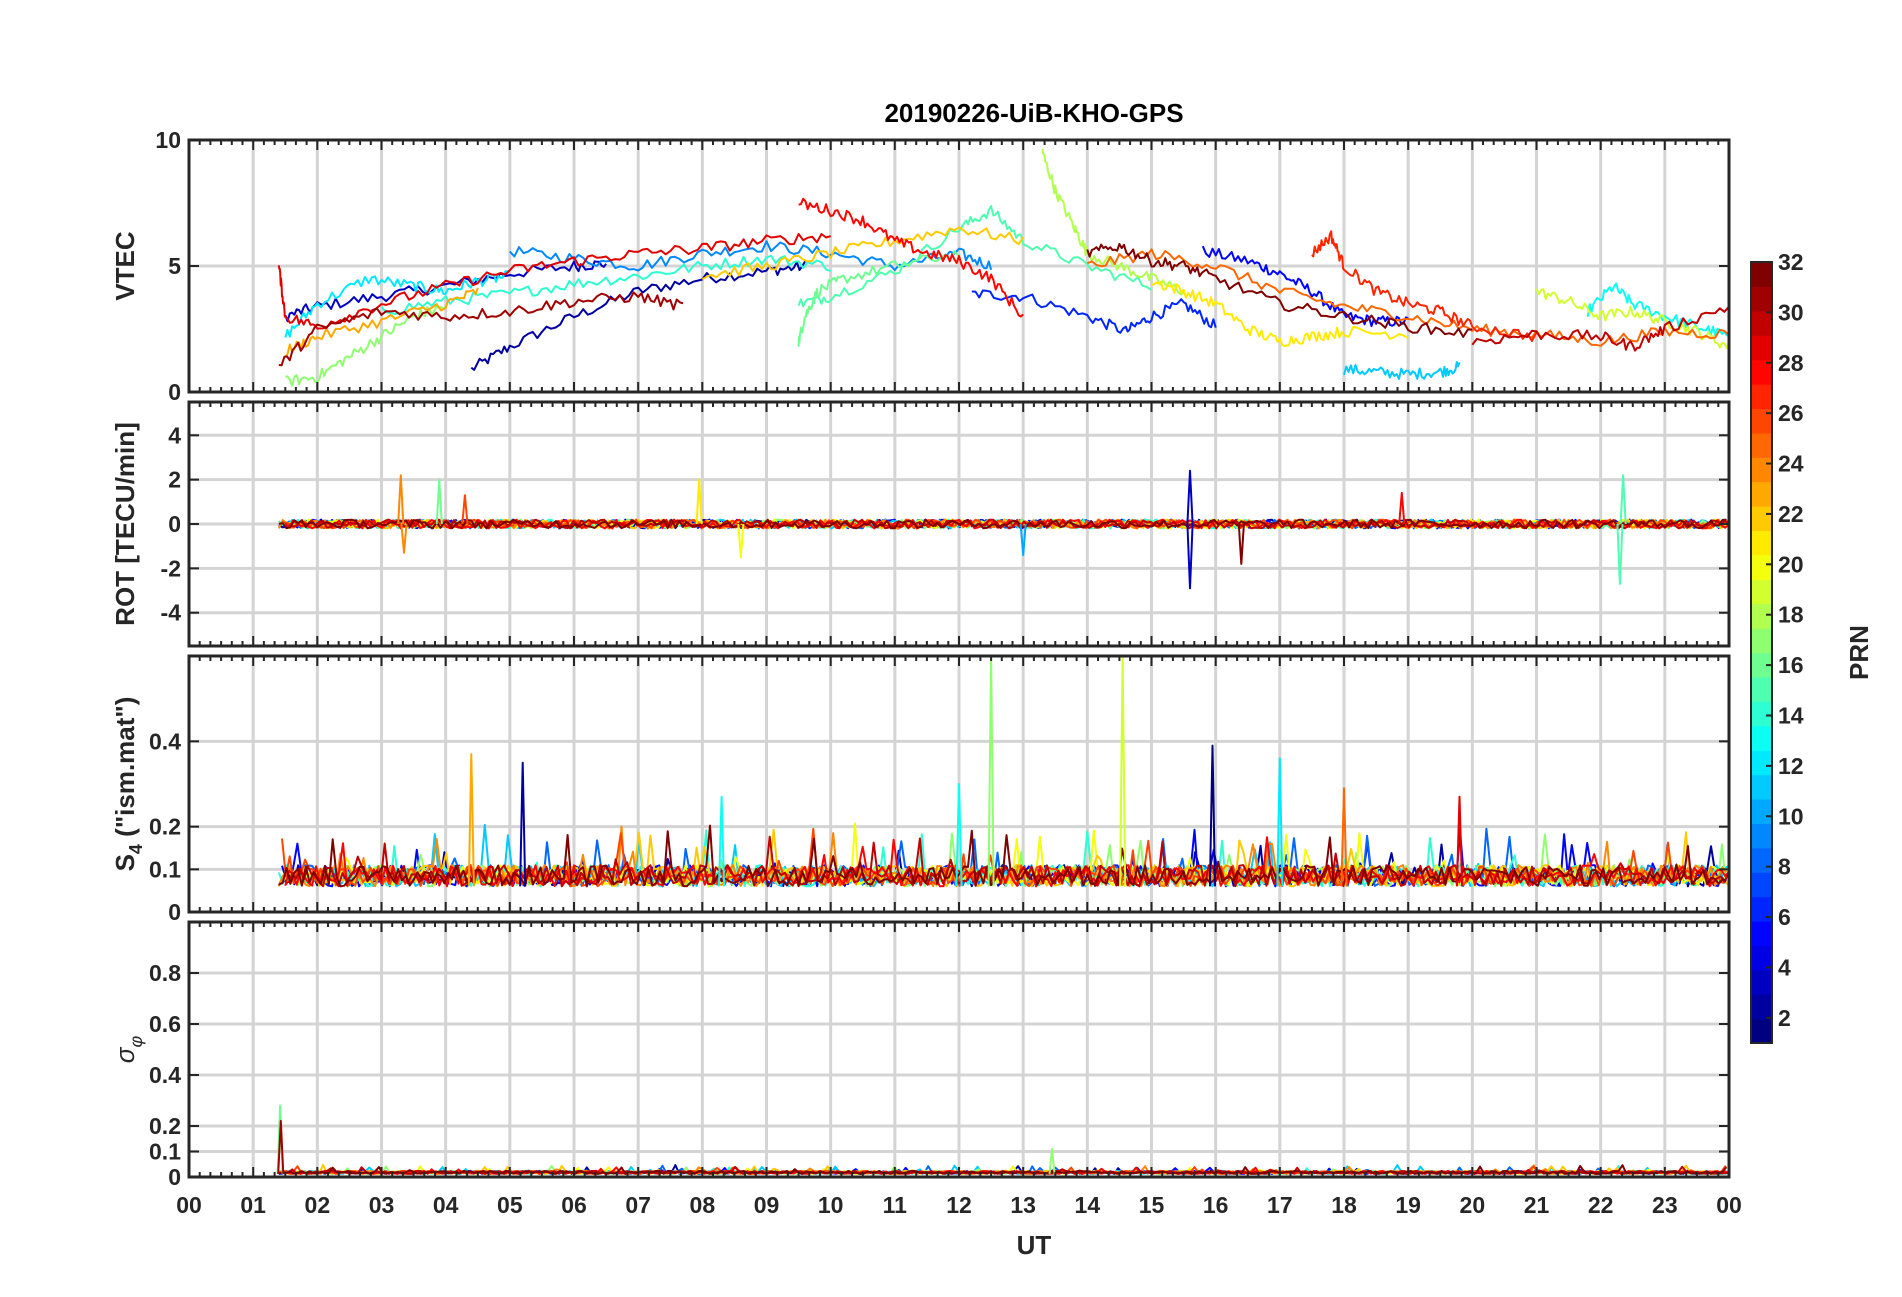  What do you see at coordinates (165, 827) in the screenshot?
I see `y-tick-label: 0.2` at bounding box center [165, 827].